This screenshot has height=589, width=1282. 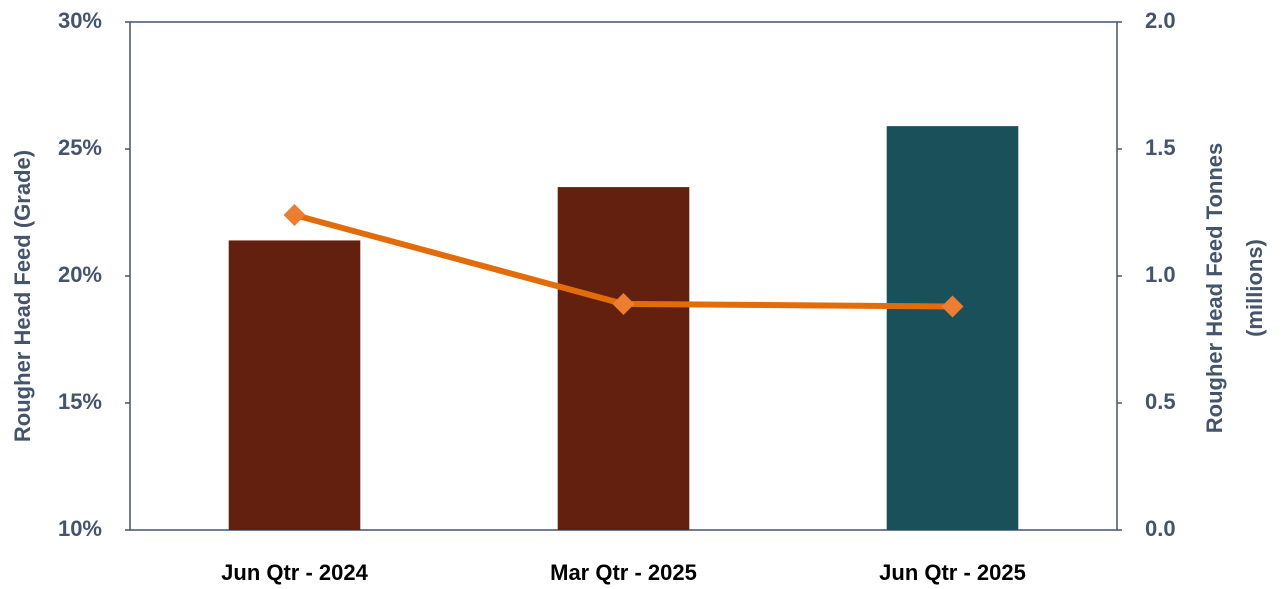 What do you see at coordinates (952, 572) in the screenshot?
I see `x-tick-label: Jun Qtr - 2025` at bounding box center [952, 572].